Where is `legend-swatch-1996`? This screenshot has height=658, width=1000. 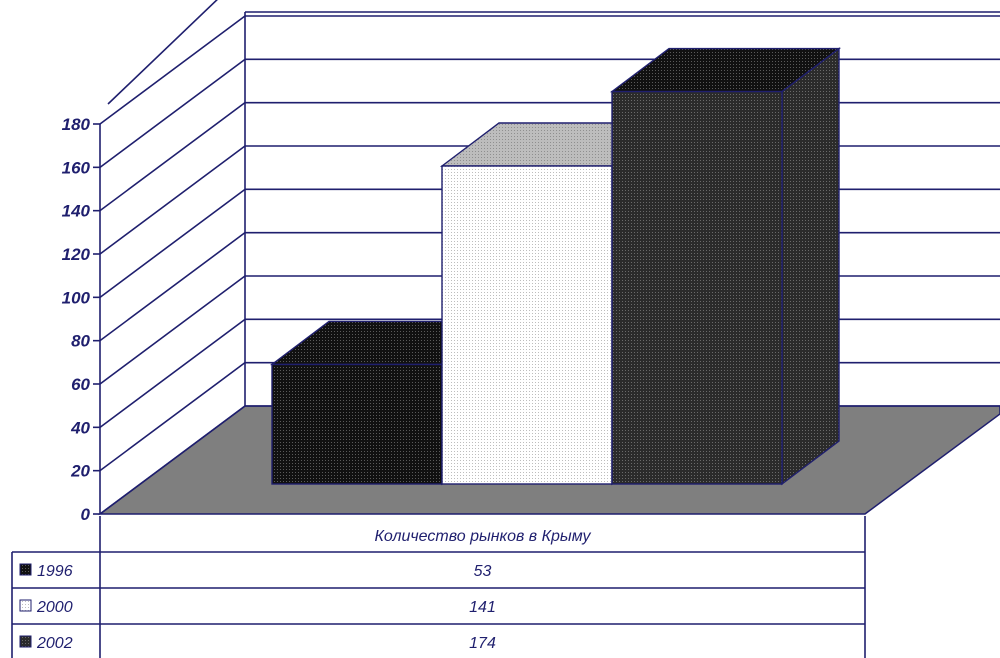 legend-swatch-1996 is located at coordinates (25, 569).